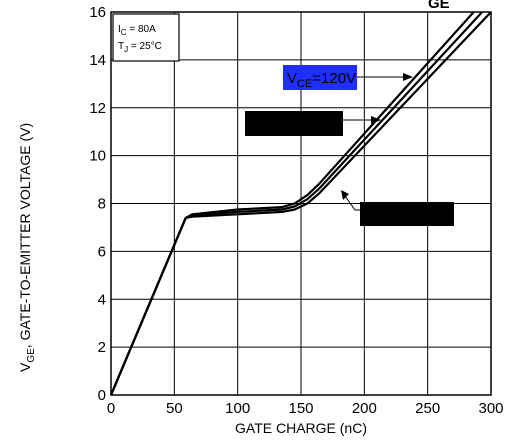  Describe the element at coordinates (352, 203) in the screenshot. I see `redacted-label-2-leader` at that location.